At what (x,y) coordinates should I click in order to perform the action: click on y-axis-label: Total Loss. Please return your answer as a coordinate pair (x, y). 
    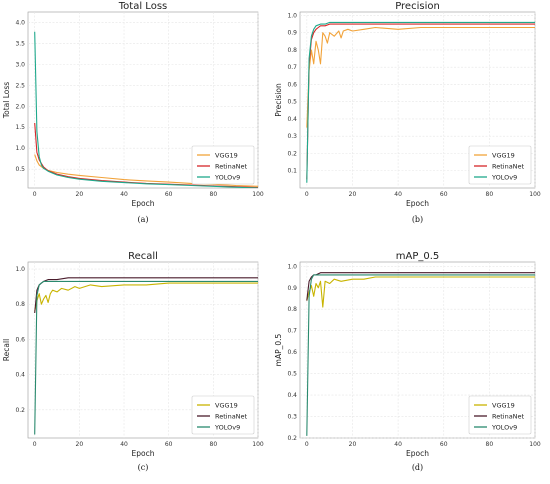
    Looking at the image, I should click on (6, 100).